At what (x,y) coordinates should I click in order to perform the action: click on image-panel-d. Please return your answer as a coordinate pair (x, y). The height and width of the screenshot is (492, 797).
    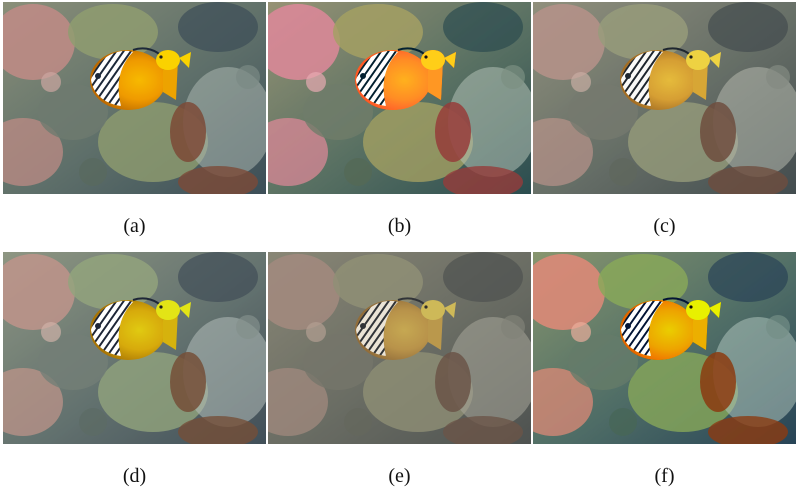
    Looking at the image, I should click on (134, 348).